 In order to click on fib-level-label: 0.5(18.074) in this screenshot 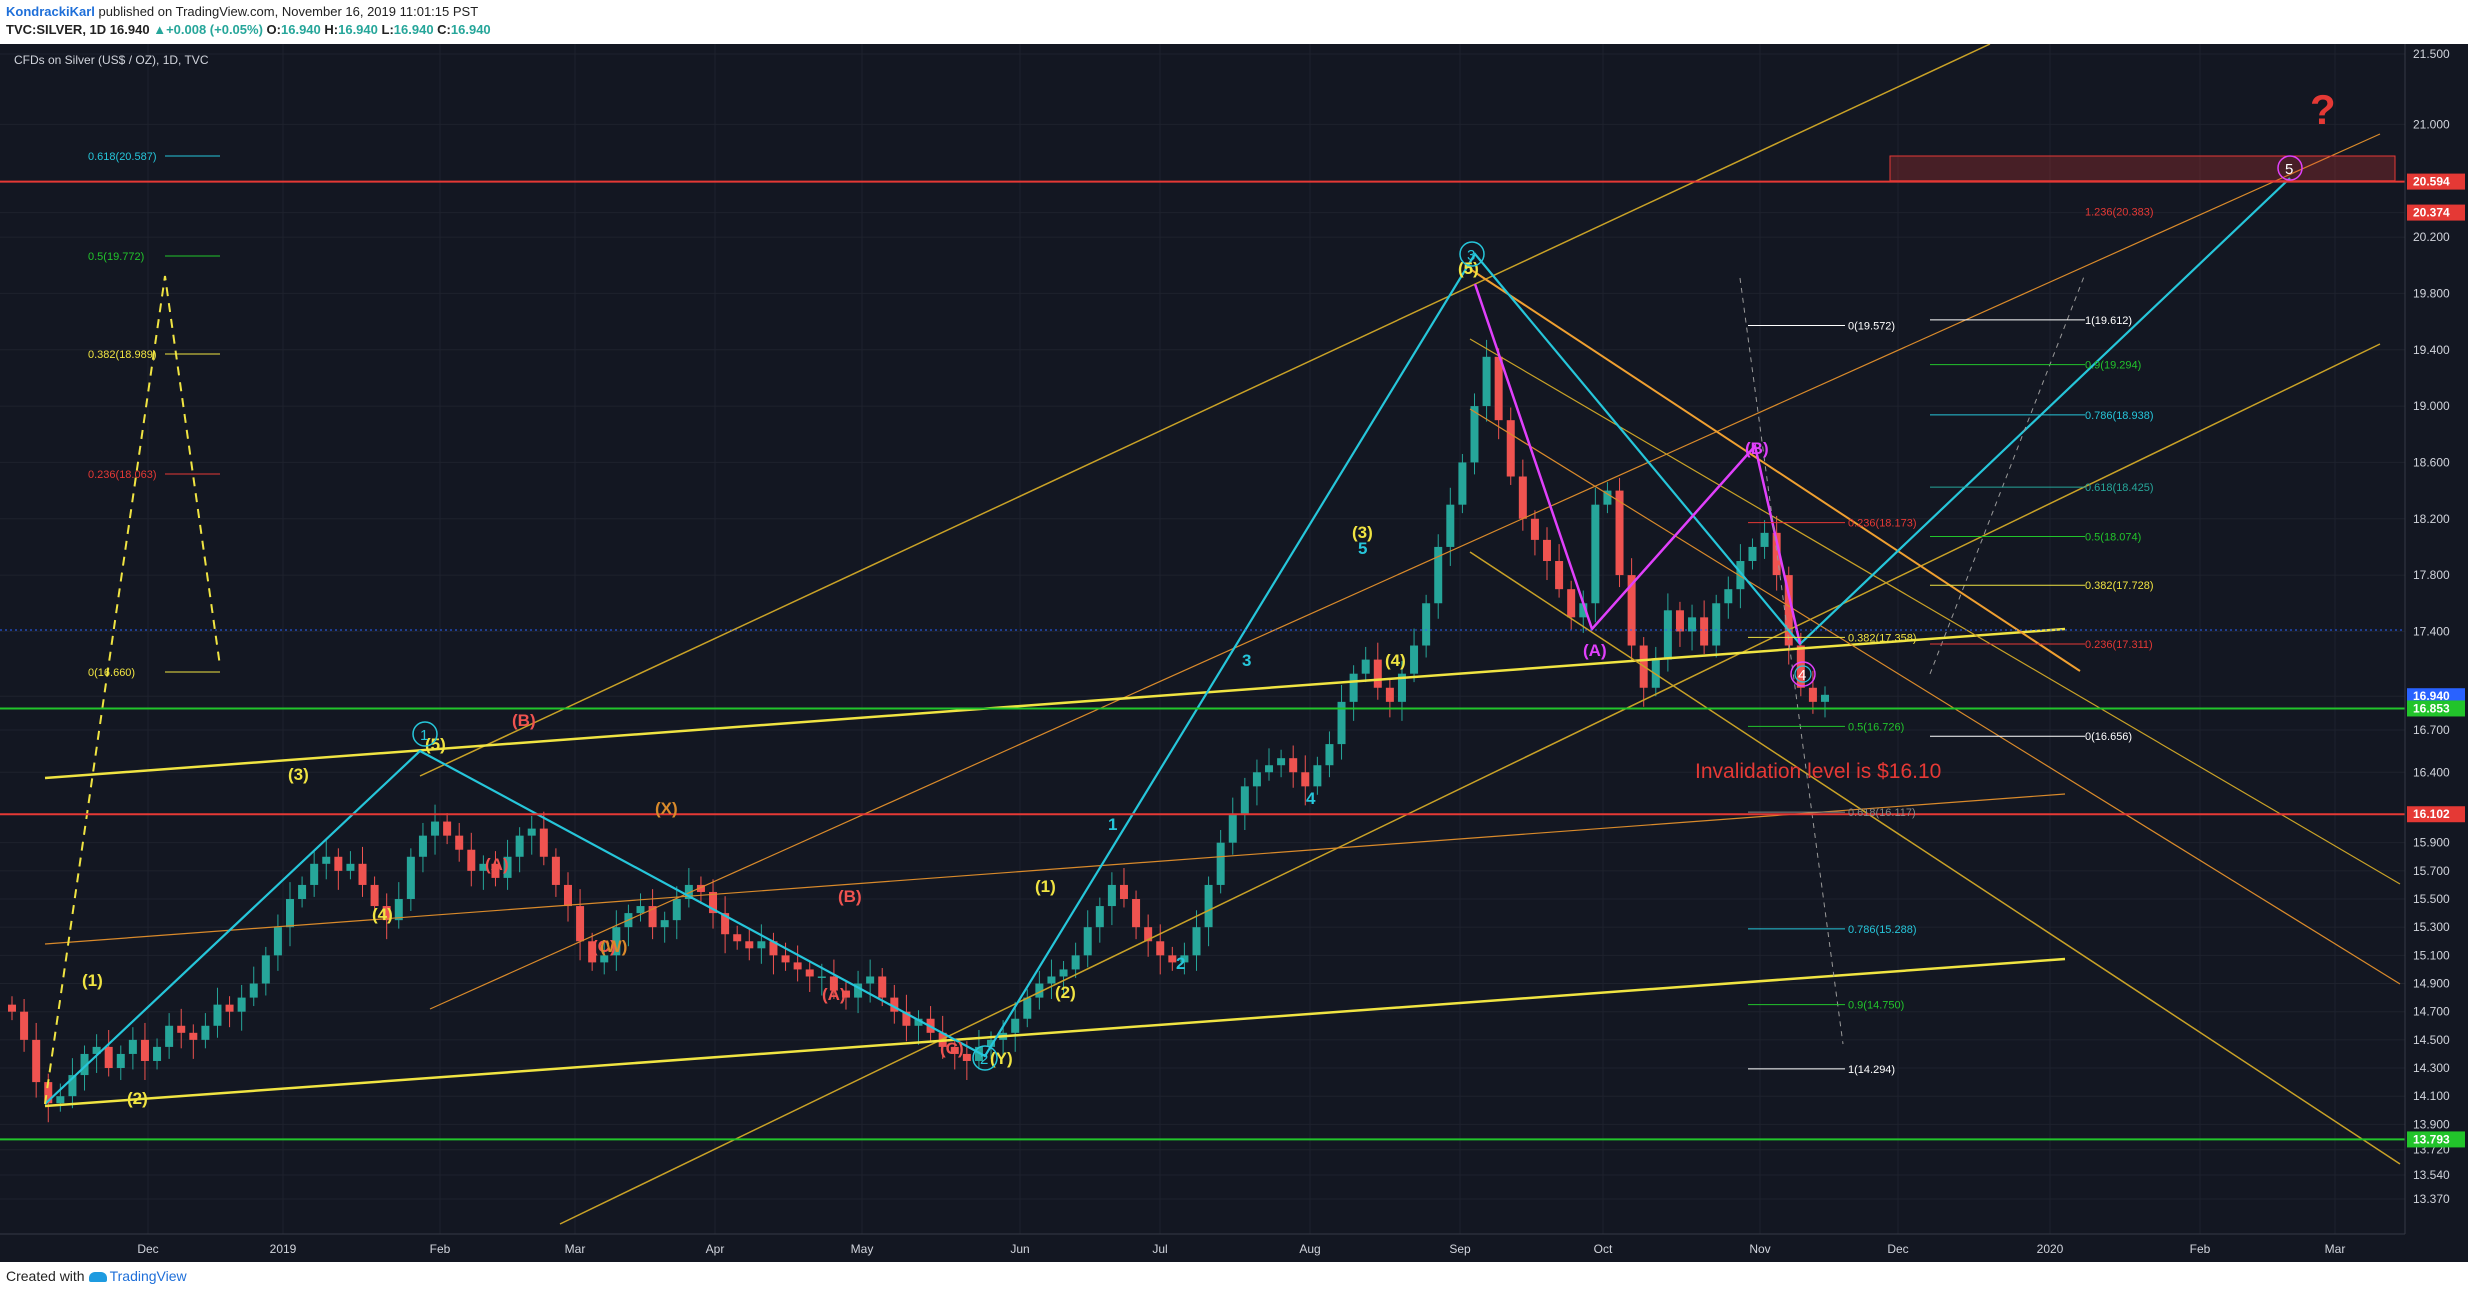, I will do `click(2113, 538)`.